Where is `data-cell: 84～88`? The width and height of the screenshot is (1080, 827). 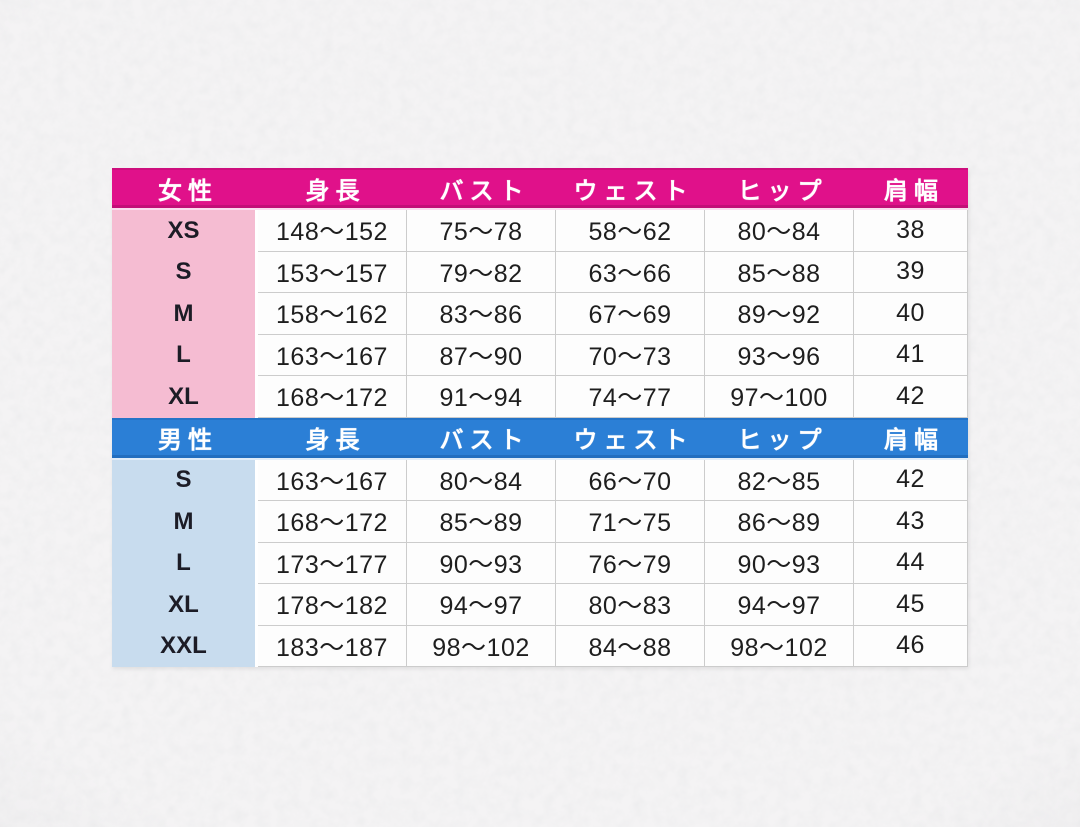 data-cell: 84～88 is located at coordinates (630, 646).